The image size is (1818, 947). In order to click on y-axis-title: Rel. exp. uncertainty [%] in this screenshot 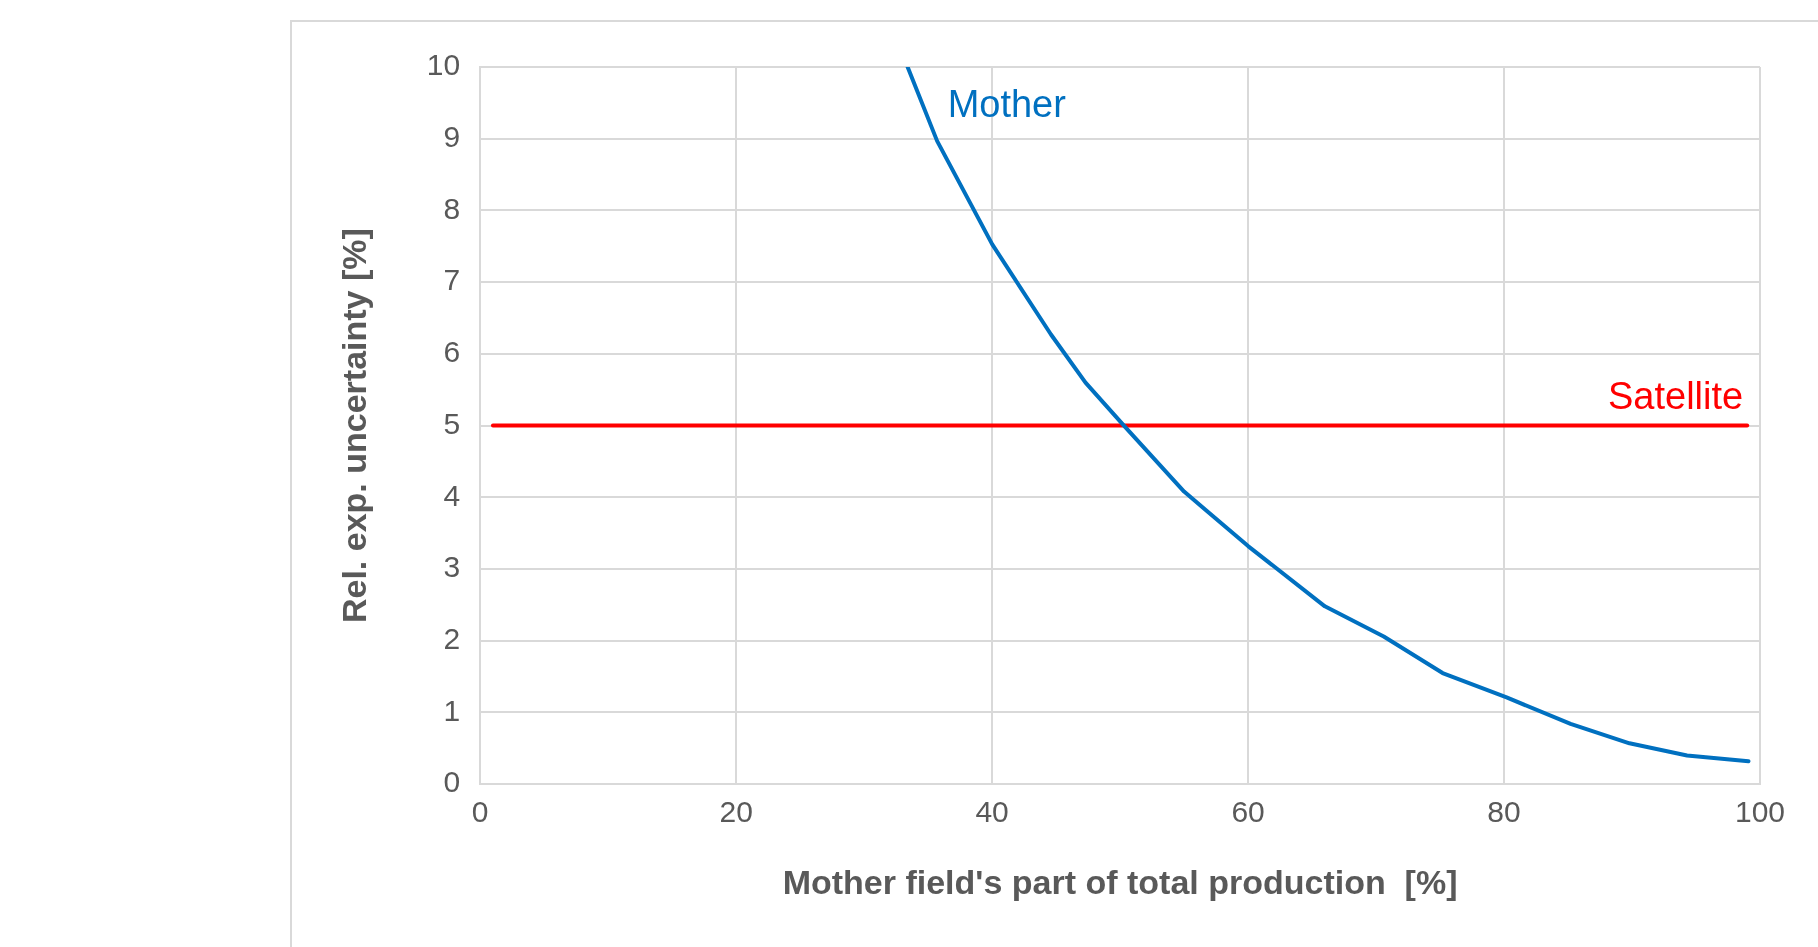, I will do `click(353, 426)`.